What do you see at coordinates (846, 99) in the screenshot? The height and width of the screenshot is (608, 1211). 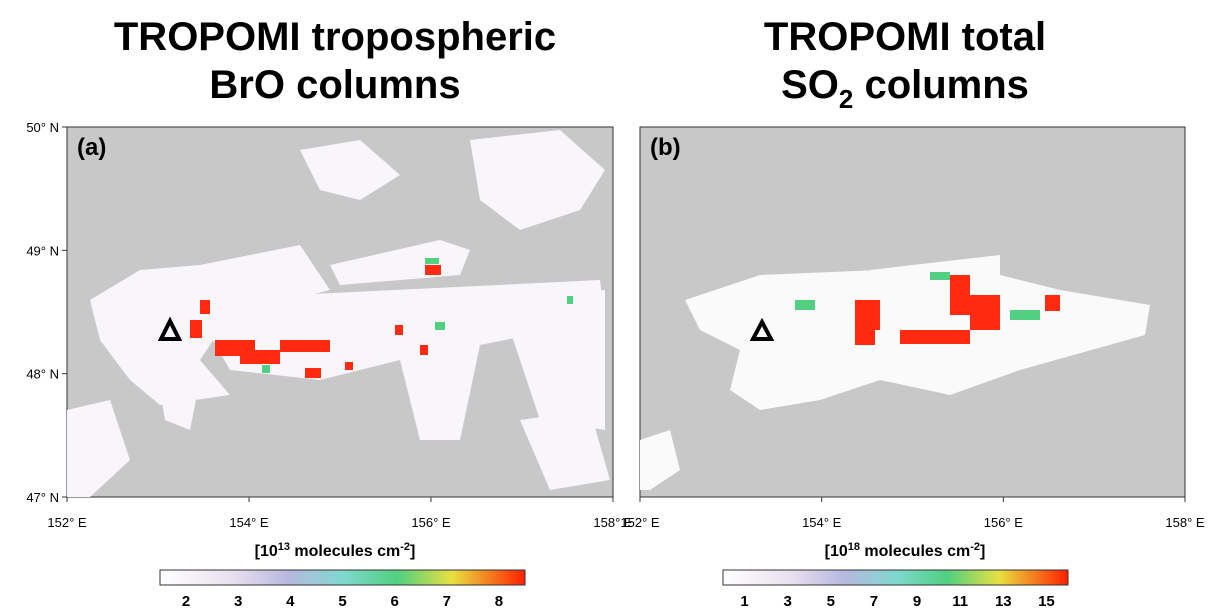 I see `title-subscript: 2` at bounding box center [846, 99].